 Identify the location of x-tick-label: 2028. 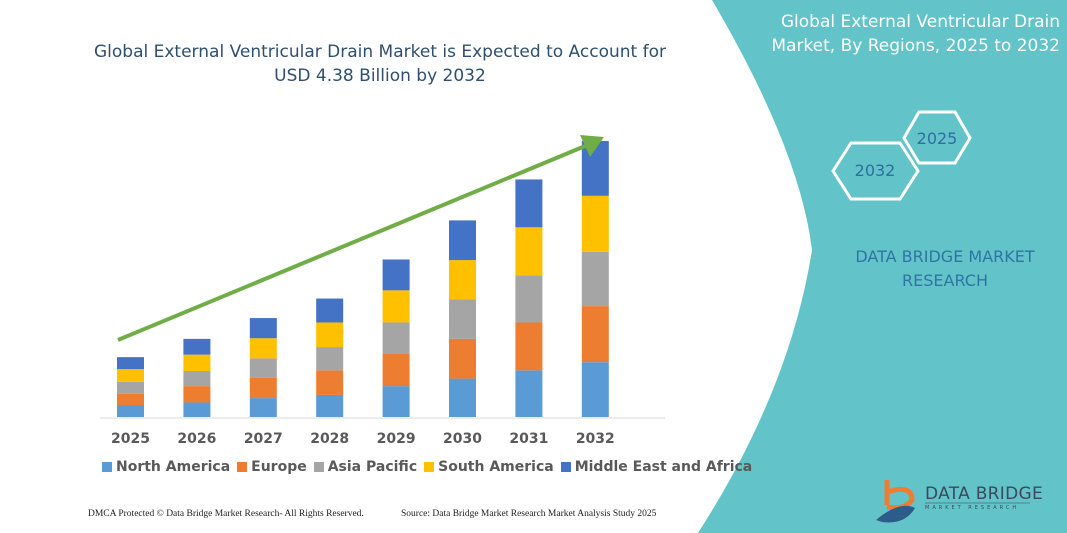
(329, 439).